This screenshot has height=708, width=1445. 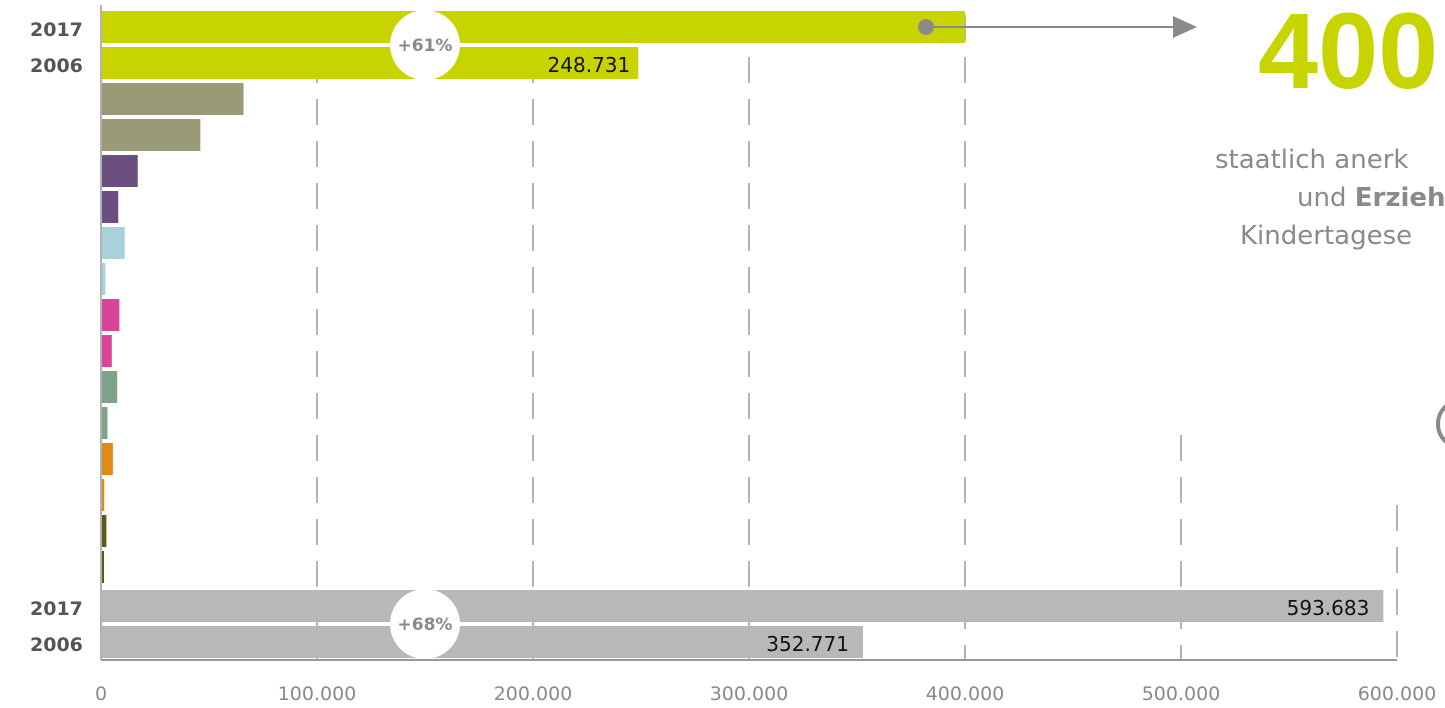 I want to click on value-label: 352.771, so click(x=807, y=644).